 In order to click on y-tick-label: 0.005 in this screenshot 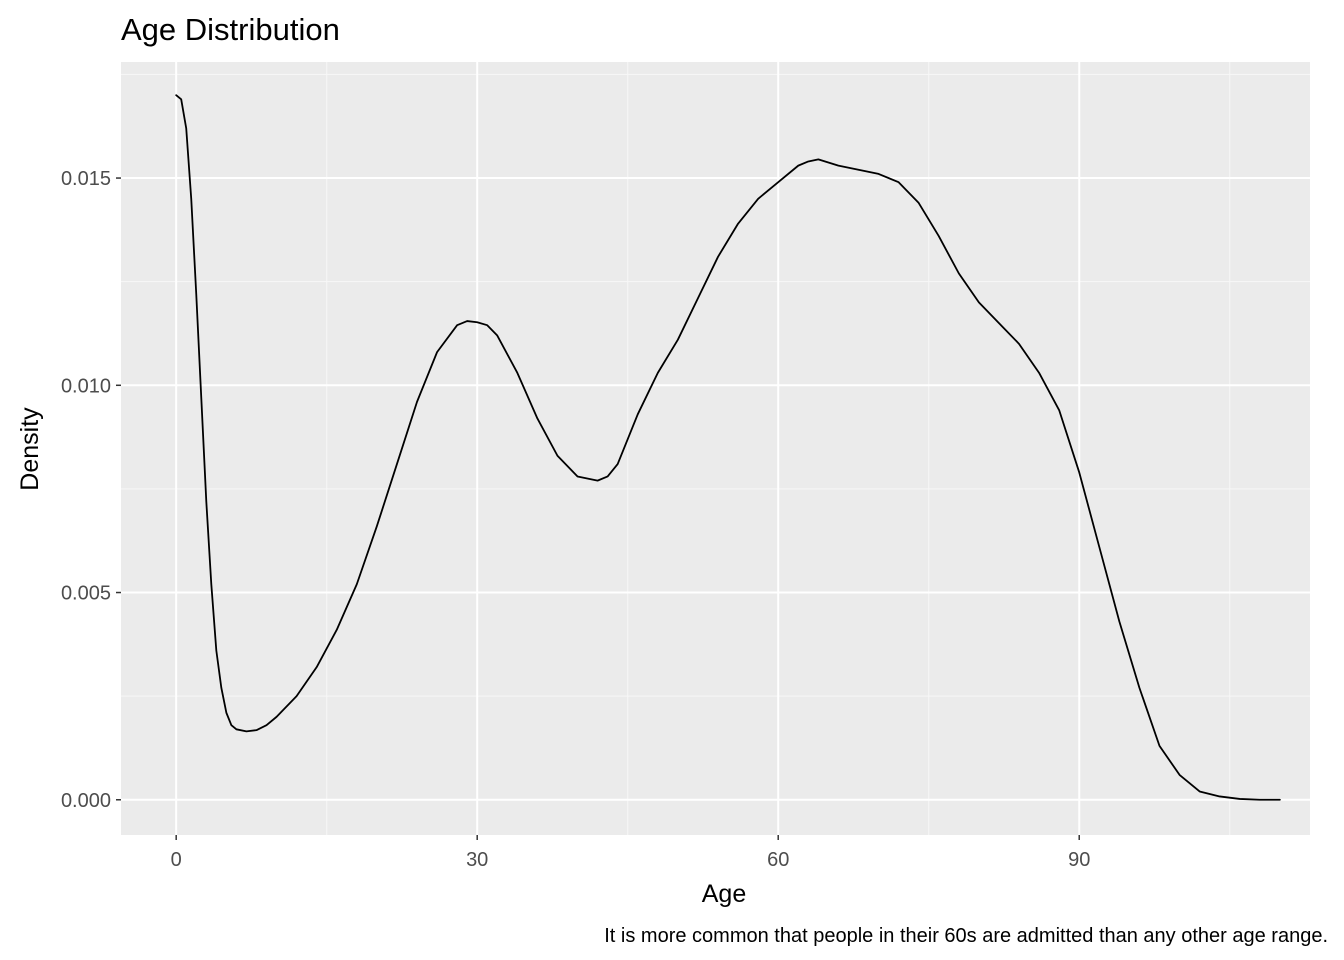, I will do `click(86, 594)`.